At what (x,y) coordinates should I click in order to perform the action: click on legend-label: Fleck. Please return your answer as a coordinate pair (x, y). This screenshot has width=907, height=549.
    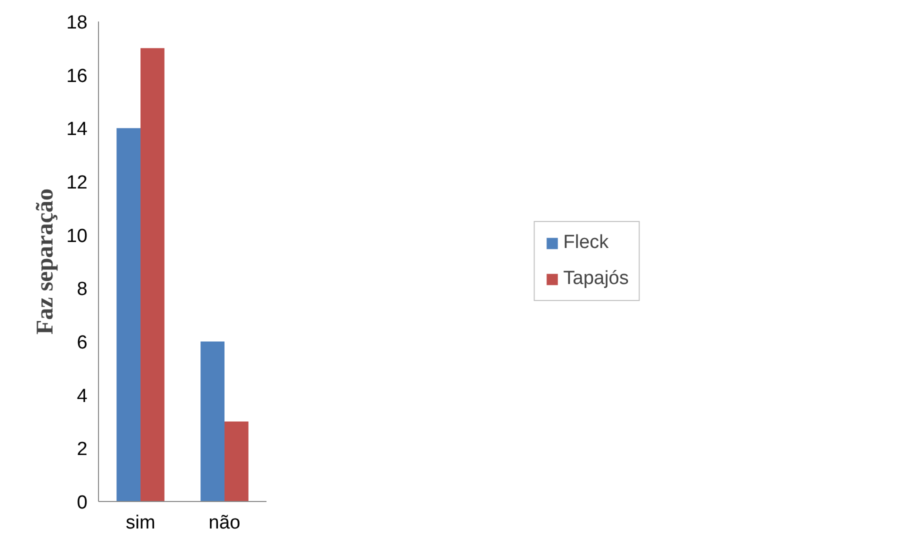
    Looking at the image, I should click on (586, 243).